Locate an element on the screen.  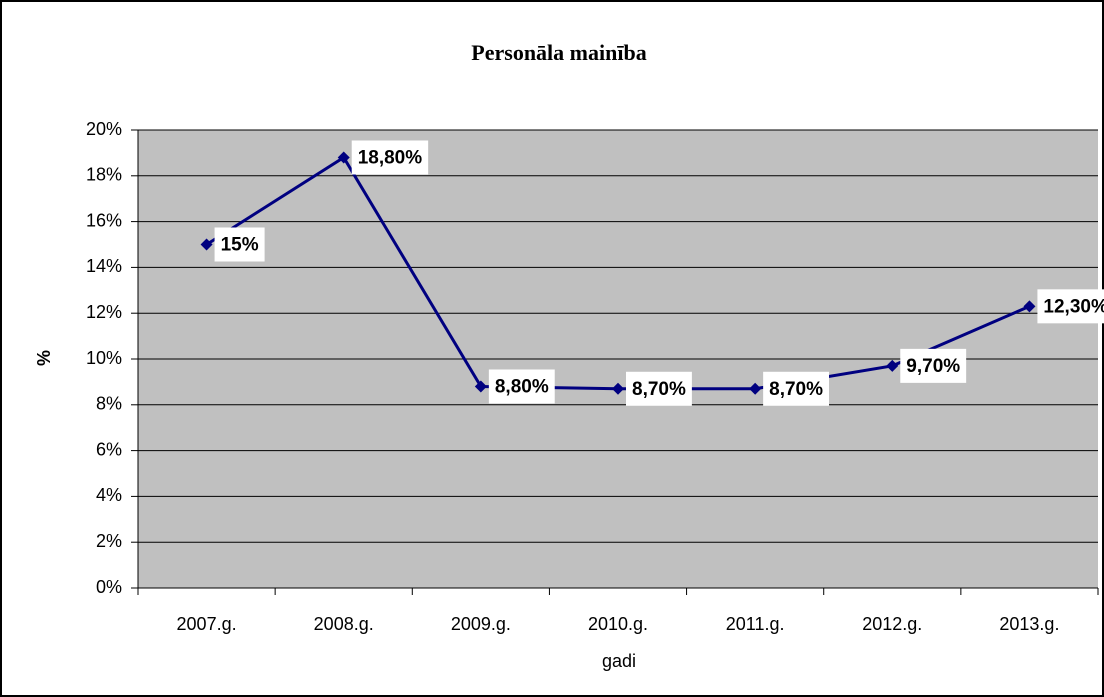
y-tick-label: 2% is located at coordinates (109, 541).